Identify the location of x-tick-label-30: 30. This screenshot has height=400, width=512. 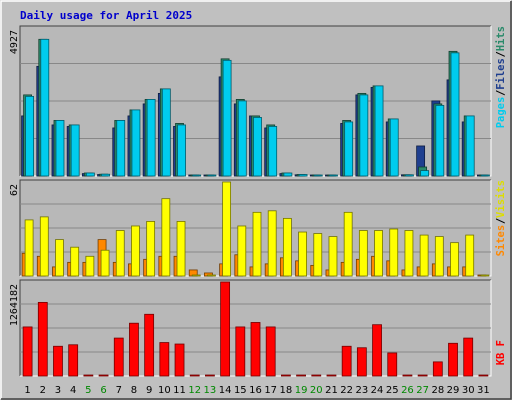
(468, 390).